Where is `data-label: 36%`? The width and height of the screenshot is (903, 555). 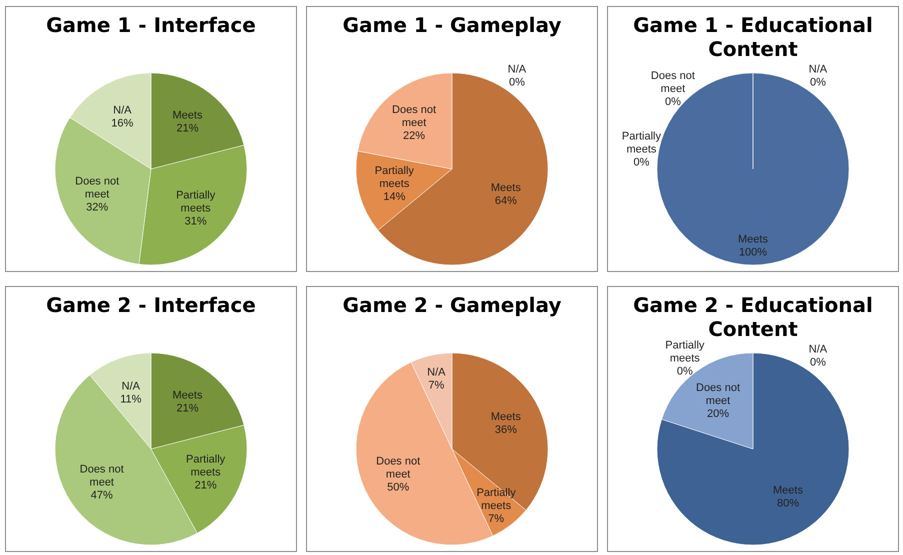 data-label: 36% is located at coordinates (506, 430).